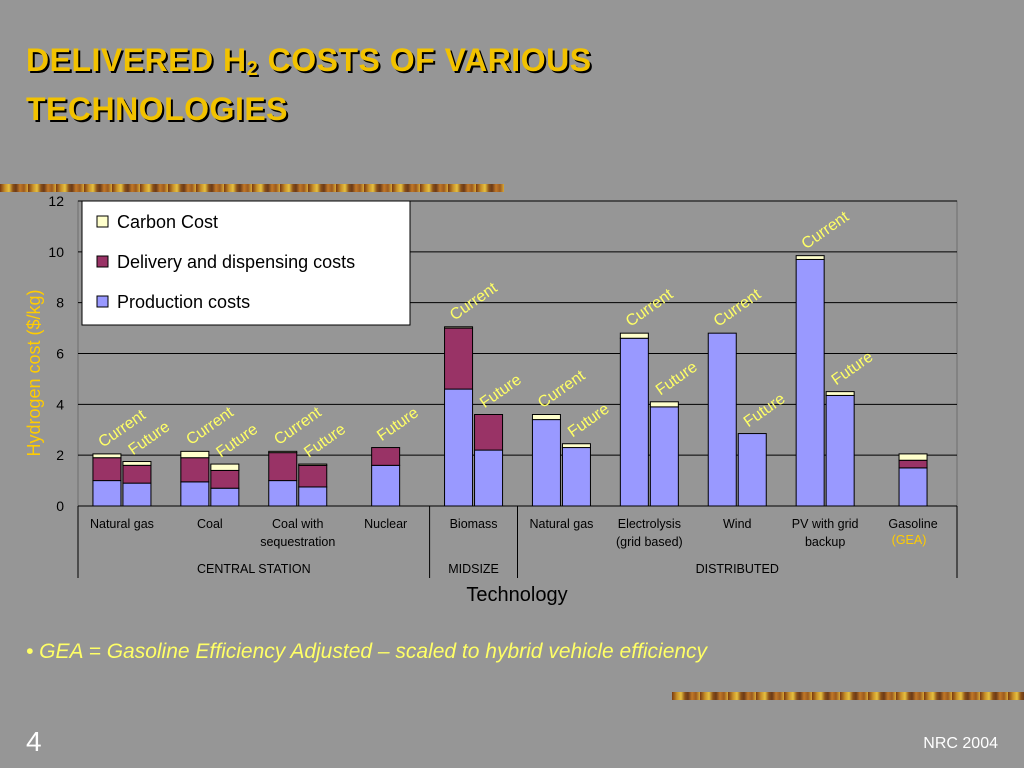  I want to click on y-tick-label: 8, so click(60, 303).